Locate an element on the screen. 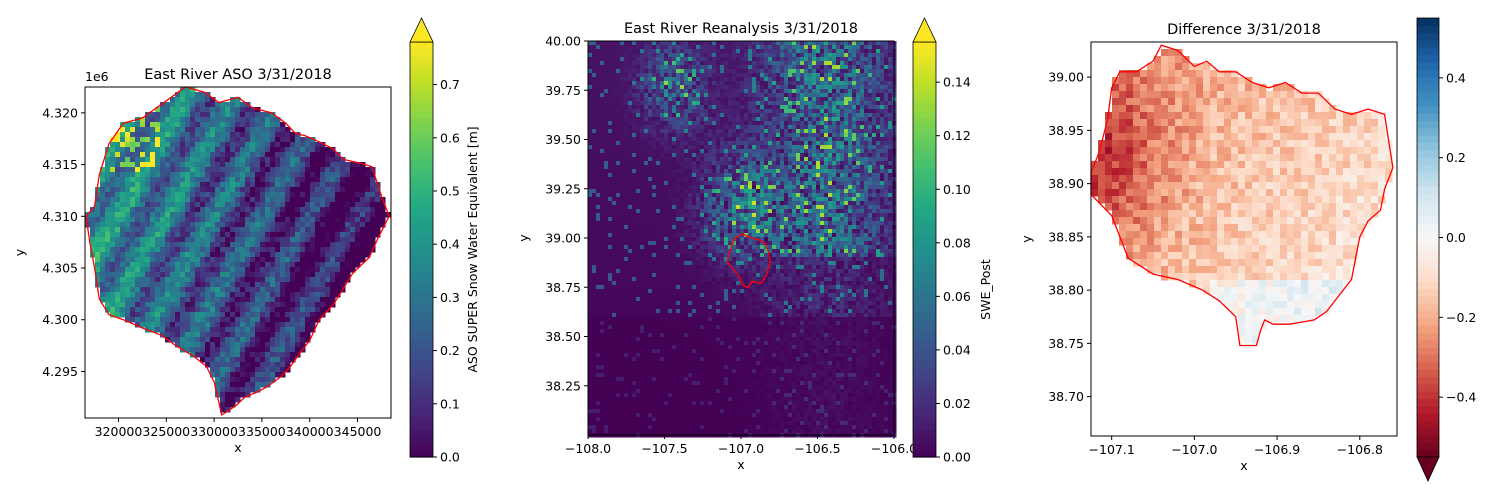  y-tick-label: 40.00 is located at coordinates (563, 41).